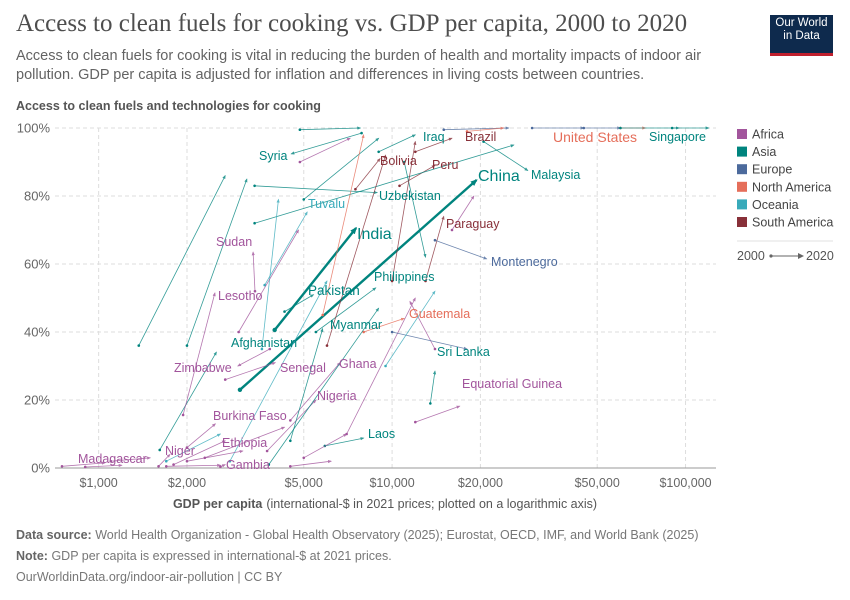 This screenshot has height=600, width=850. Describe the element at coordinates (250, 371) in the screenshot. I see `arrow-senegal` at that location.